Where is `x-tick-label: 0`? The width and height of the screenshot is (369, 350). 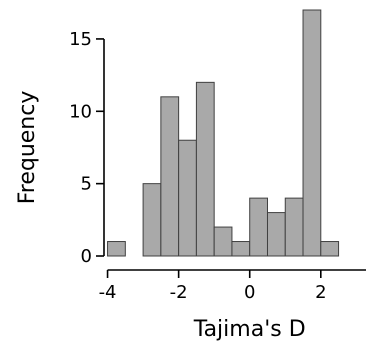 x-tick-label: 0 is located at coordinates (249, 292).